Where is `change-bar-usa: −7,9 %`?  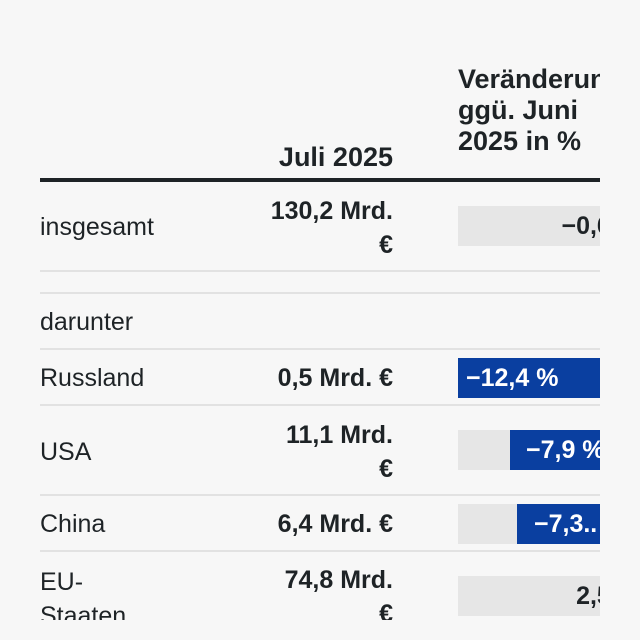
change-bar-usa: −7,9 % is located at coordinates (529, 450).